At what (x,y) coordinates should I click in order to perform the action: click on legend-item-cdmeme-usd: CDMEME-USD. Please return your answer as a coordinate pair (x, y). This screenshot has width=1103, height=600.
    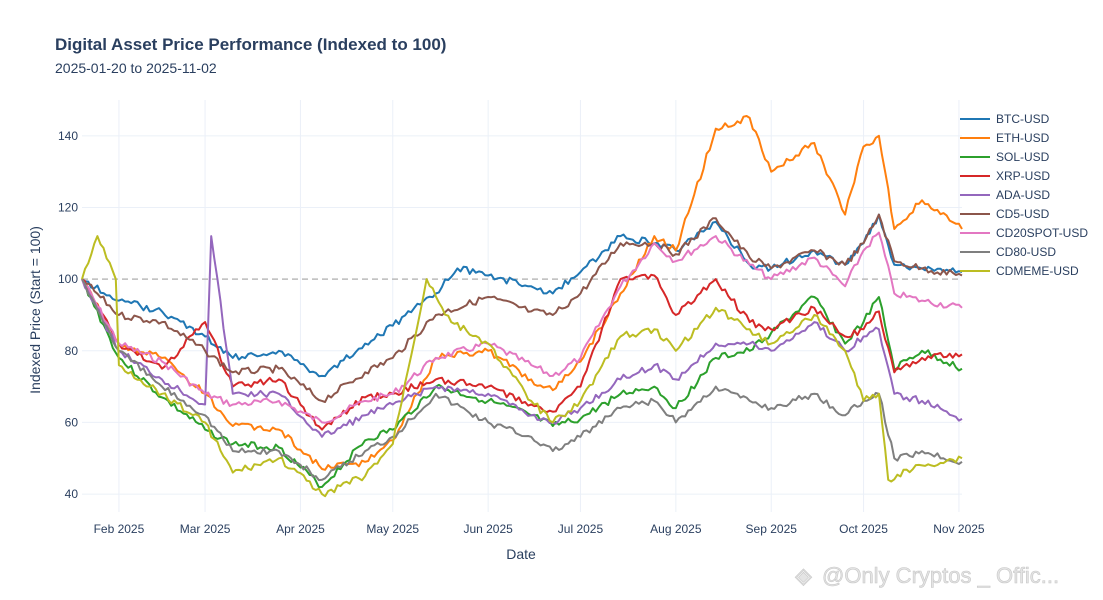
    Looking at the image, I should click on (1019, 271).